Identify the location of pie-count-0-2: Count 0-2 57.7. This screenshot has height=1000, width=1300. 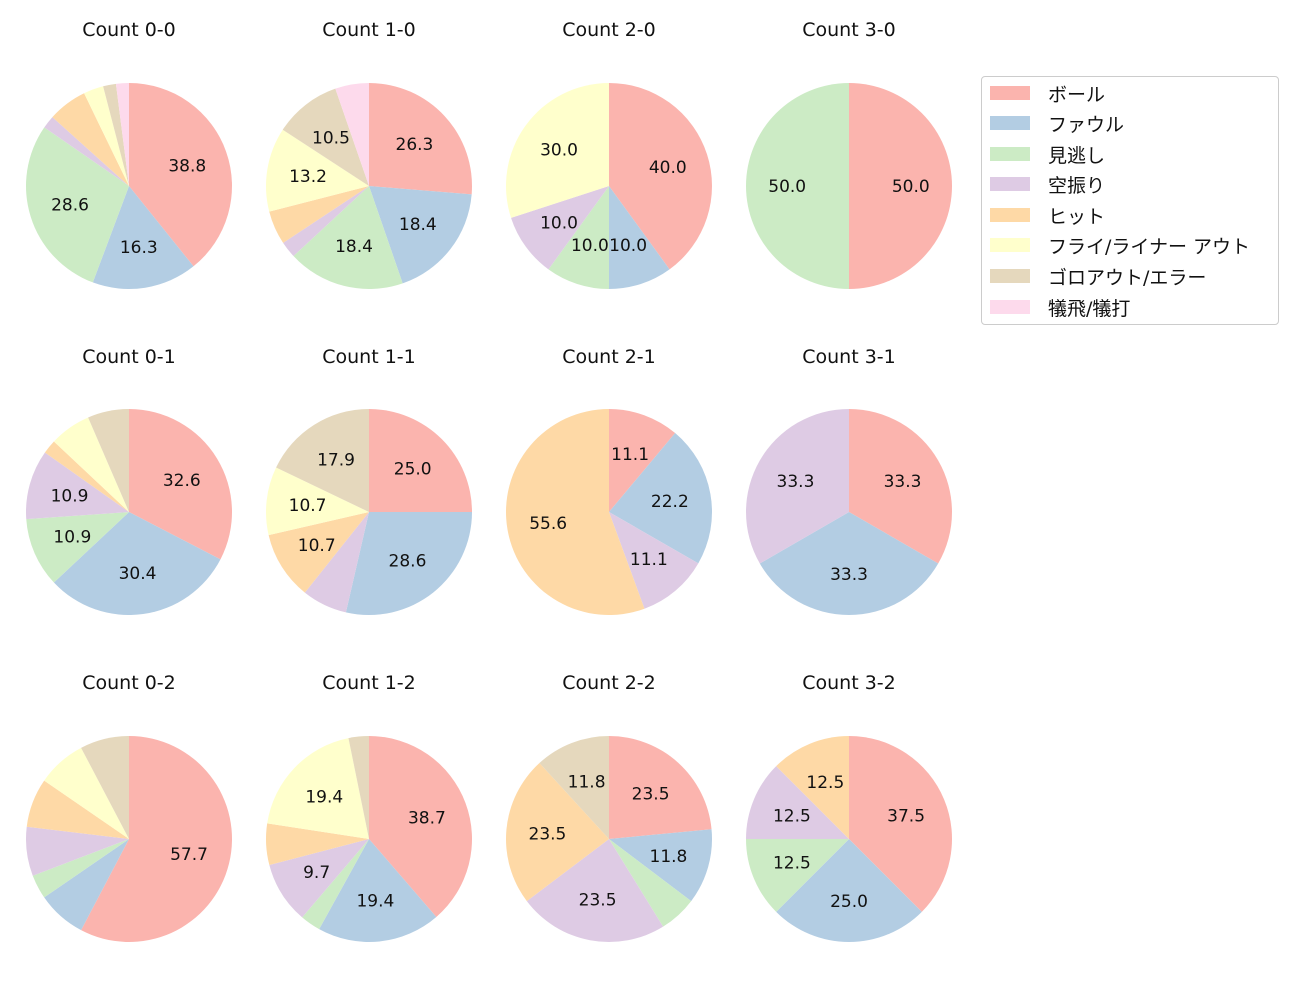
(128, 807).